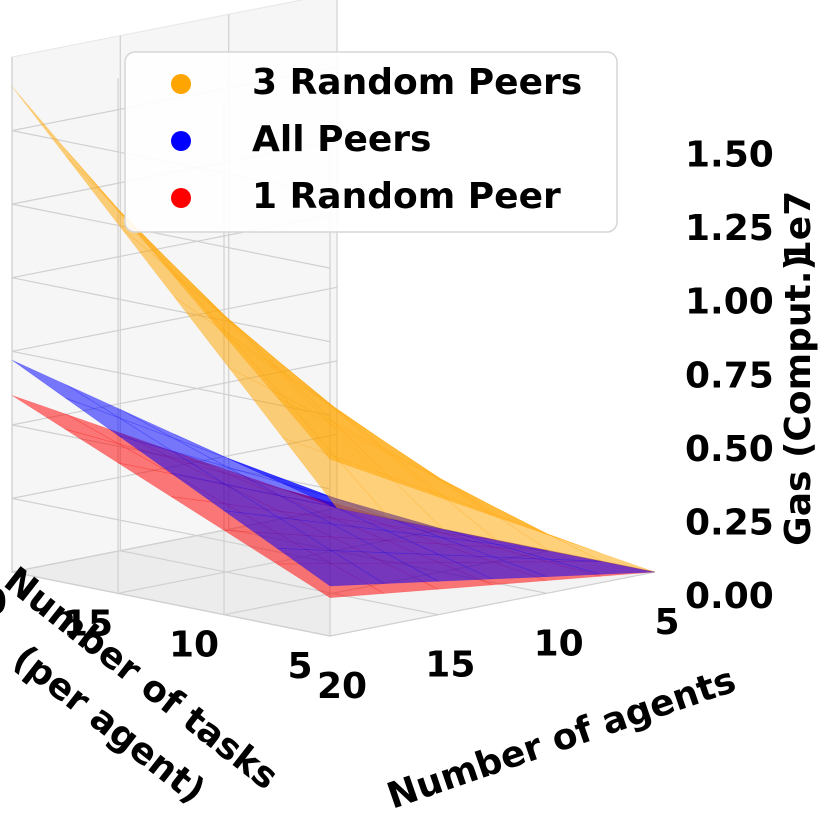  I want to click on legend-label: 1 Random Peer, so click(406, 196).